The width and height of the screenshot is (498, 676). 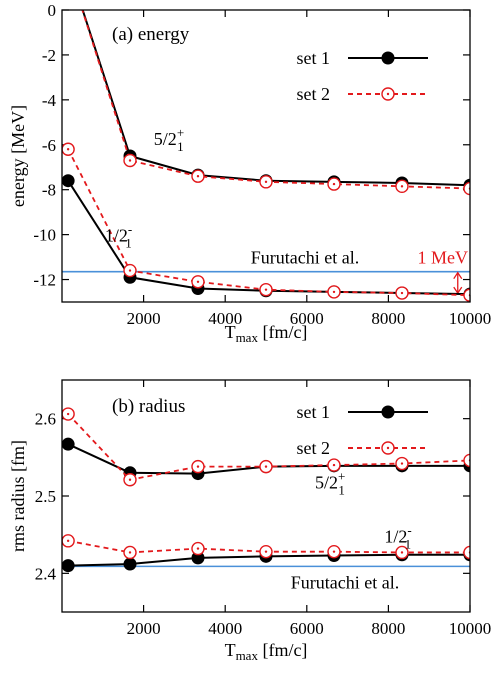 What do you see at coordinates (44, 235) in the screenshot?
I see `y-tick-label: -10` at bounding box center [44, 235].